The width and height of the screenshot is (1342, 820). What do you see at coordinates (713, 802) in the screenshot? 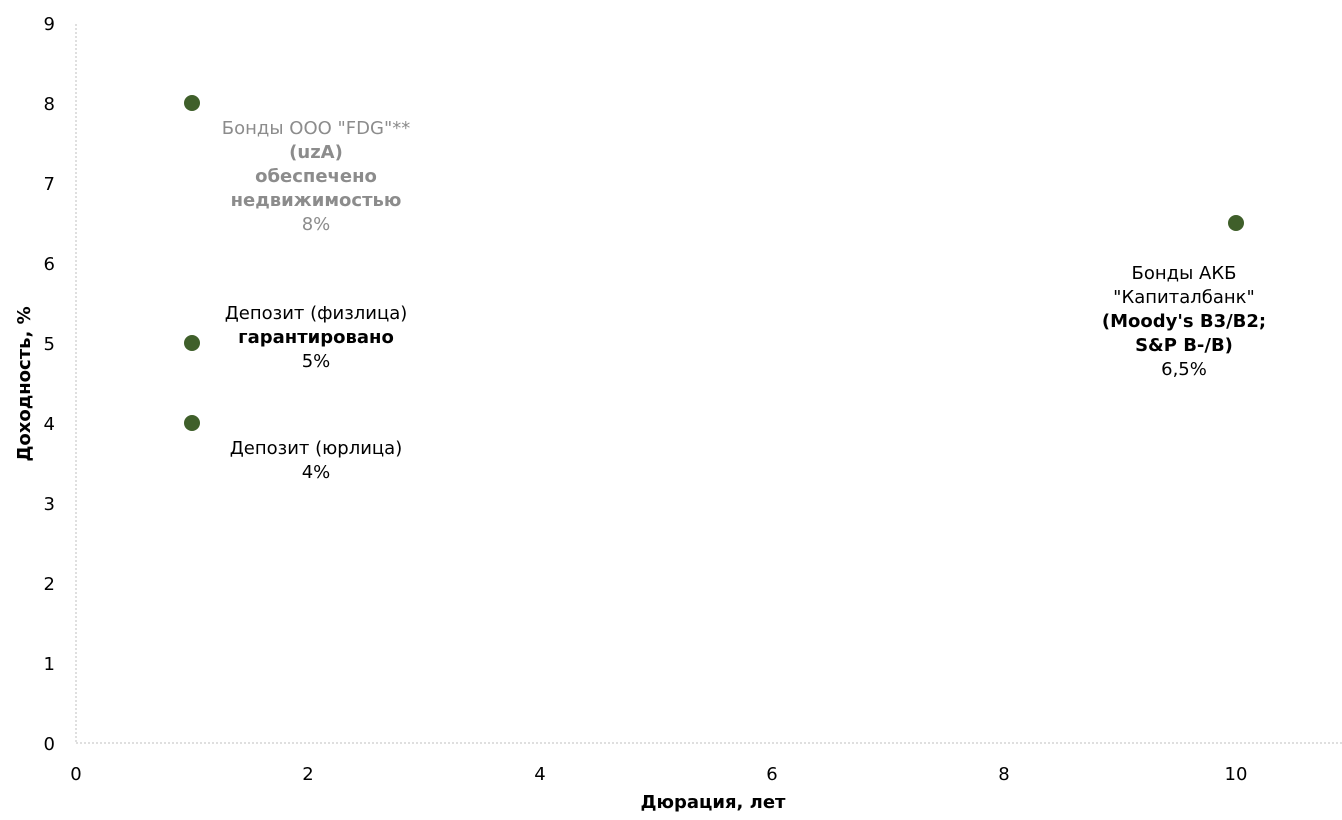
I see `x-axis-title: Дюрация, лет` at bounding box center [713, 802].